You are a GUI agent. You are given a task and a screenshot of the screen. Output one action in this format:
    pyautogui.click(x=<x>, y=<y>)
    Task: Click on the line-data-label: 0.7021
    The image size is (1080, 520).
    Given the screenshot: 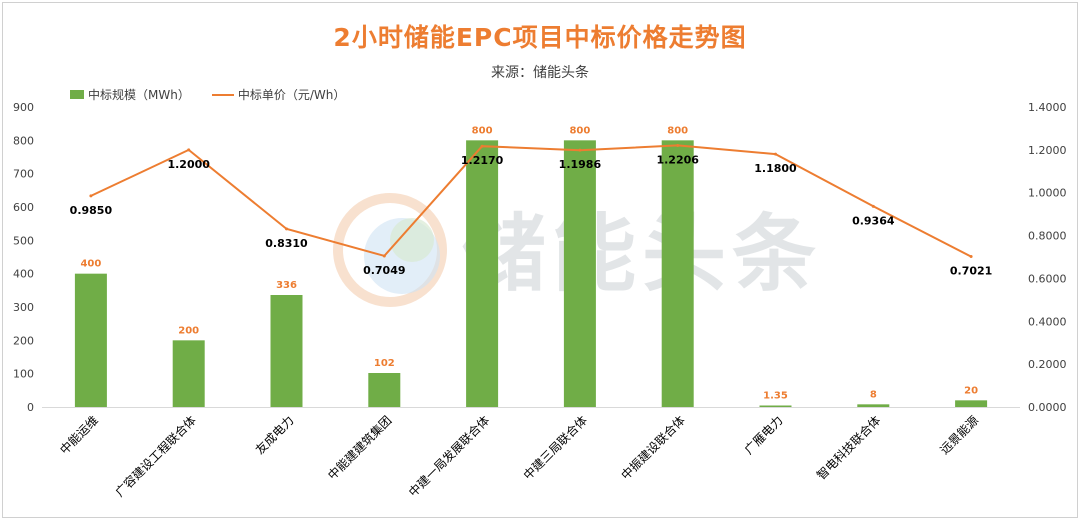 What is the action you would take?
    pyautogui.click(x=971, y=271)
    